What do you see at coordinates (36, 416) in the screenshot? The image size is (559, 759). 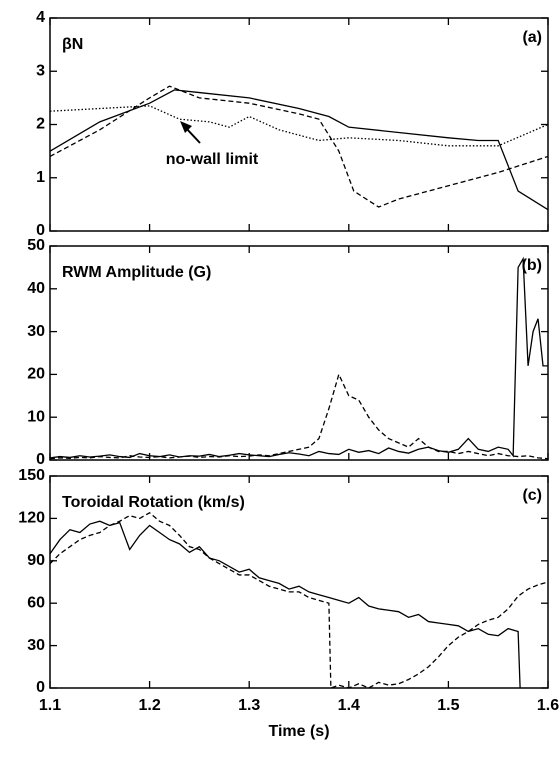 I see `y-tick-label: 10` at bounding box center [36, 416].